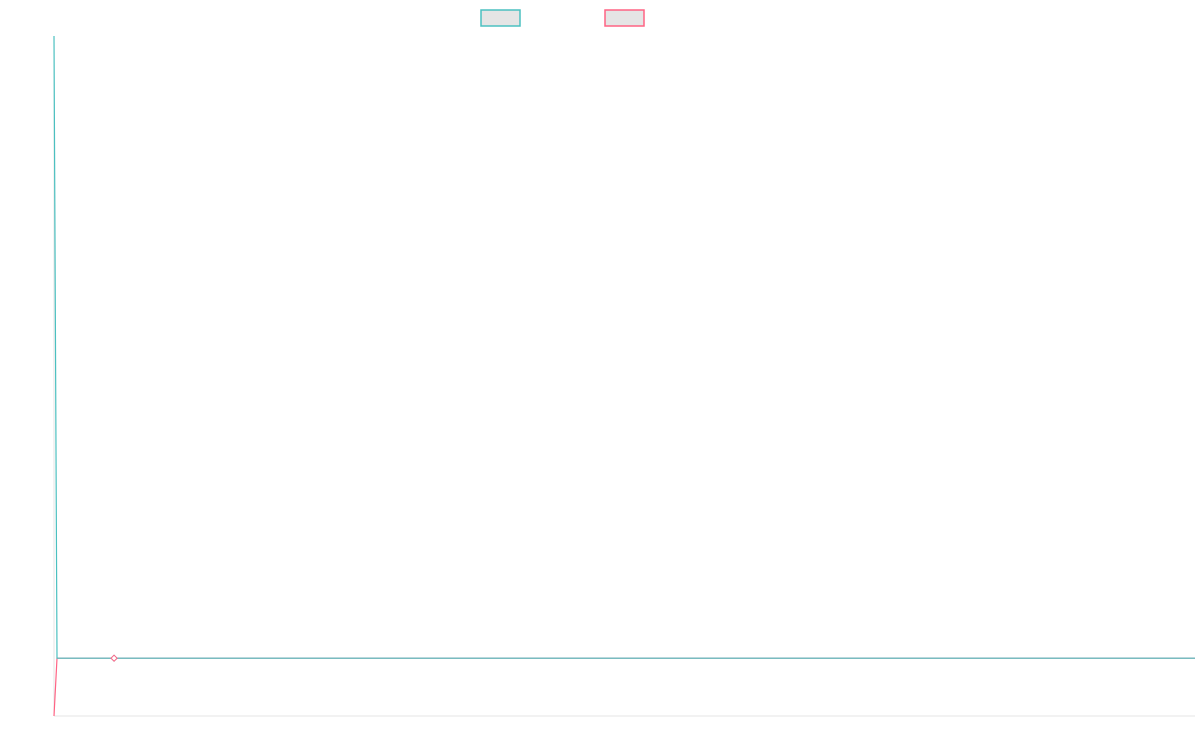 The height and width of the screenshot is (750, 1200). Describe the element at coordinates (562, 18) in the screenshot. I see `legend` at that location.